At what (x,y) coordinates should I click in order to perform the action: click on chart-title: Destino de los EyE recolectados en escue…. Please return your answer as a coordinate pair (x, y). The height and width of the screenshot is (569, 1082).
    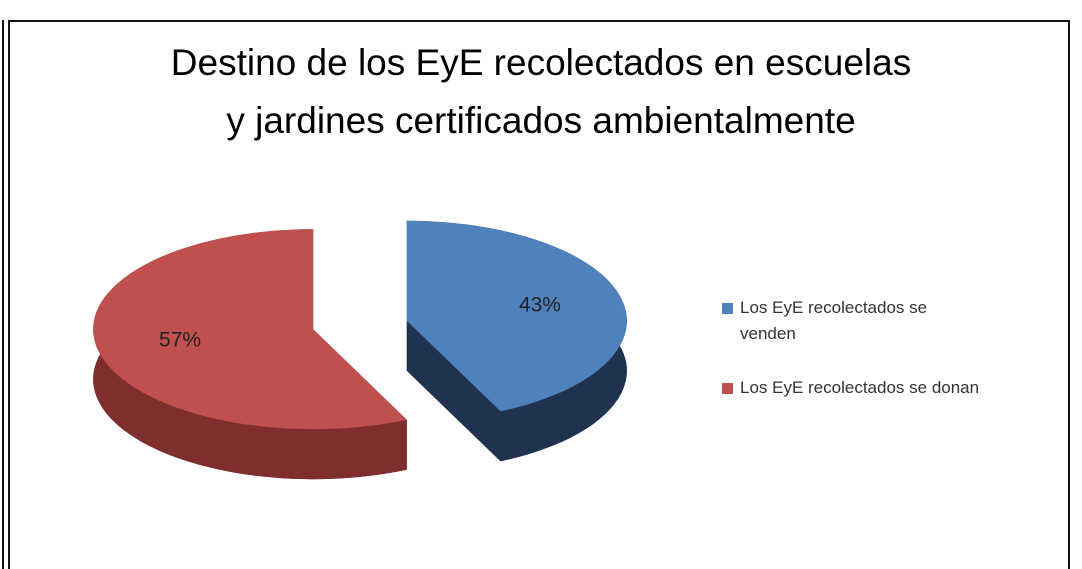
    Looking at the image, I should click on (541, 62).